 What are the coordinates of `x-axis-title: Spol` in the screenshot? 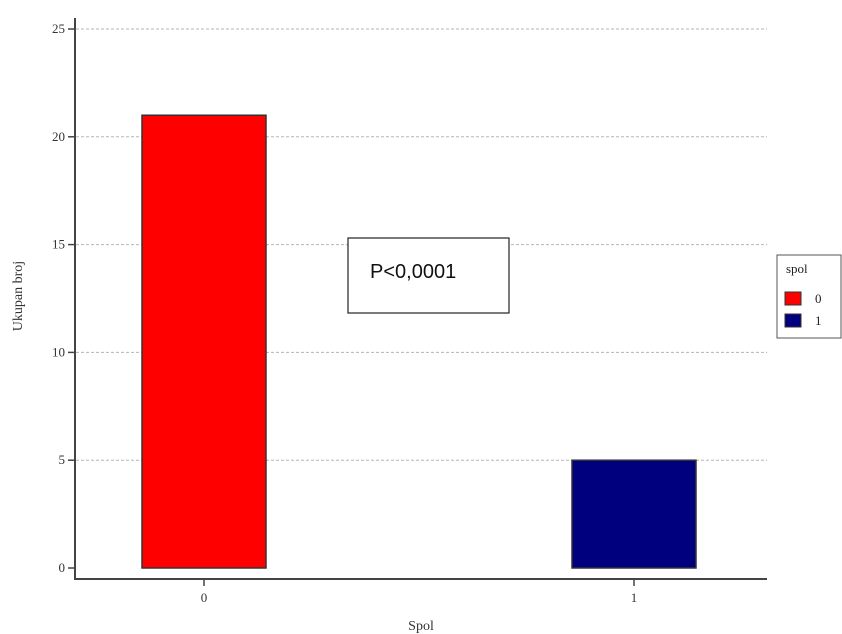 It's located at (421, 626).